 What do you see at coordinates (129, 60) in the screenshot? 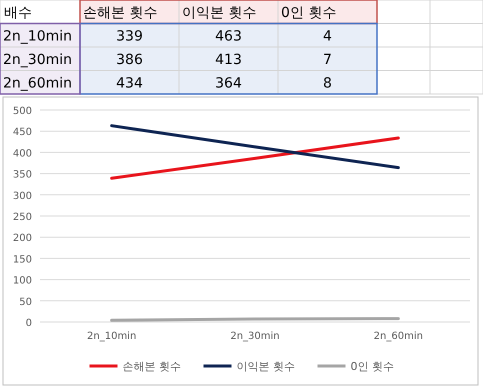
I see `data-label: 386` at bounding box center [129, 60].